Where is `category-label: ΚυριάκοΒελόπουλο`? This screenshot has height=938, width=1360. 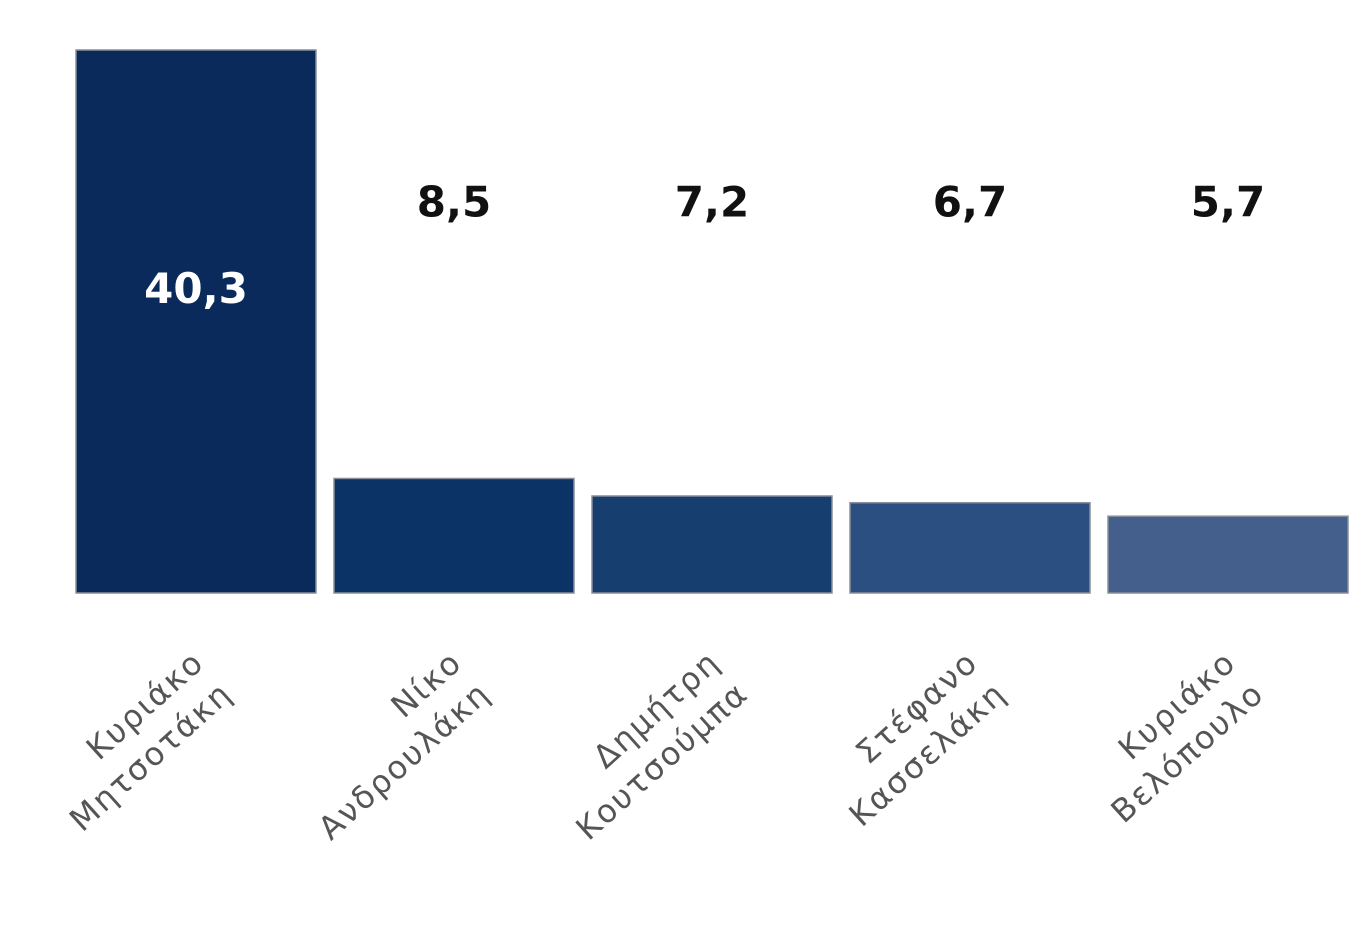
category-label: ΚυριάκοΒελόπουλο is located at coordinates (1174, 737).